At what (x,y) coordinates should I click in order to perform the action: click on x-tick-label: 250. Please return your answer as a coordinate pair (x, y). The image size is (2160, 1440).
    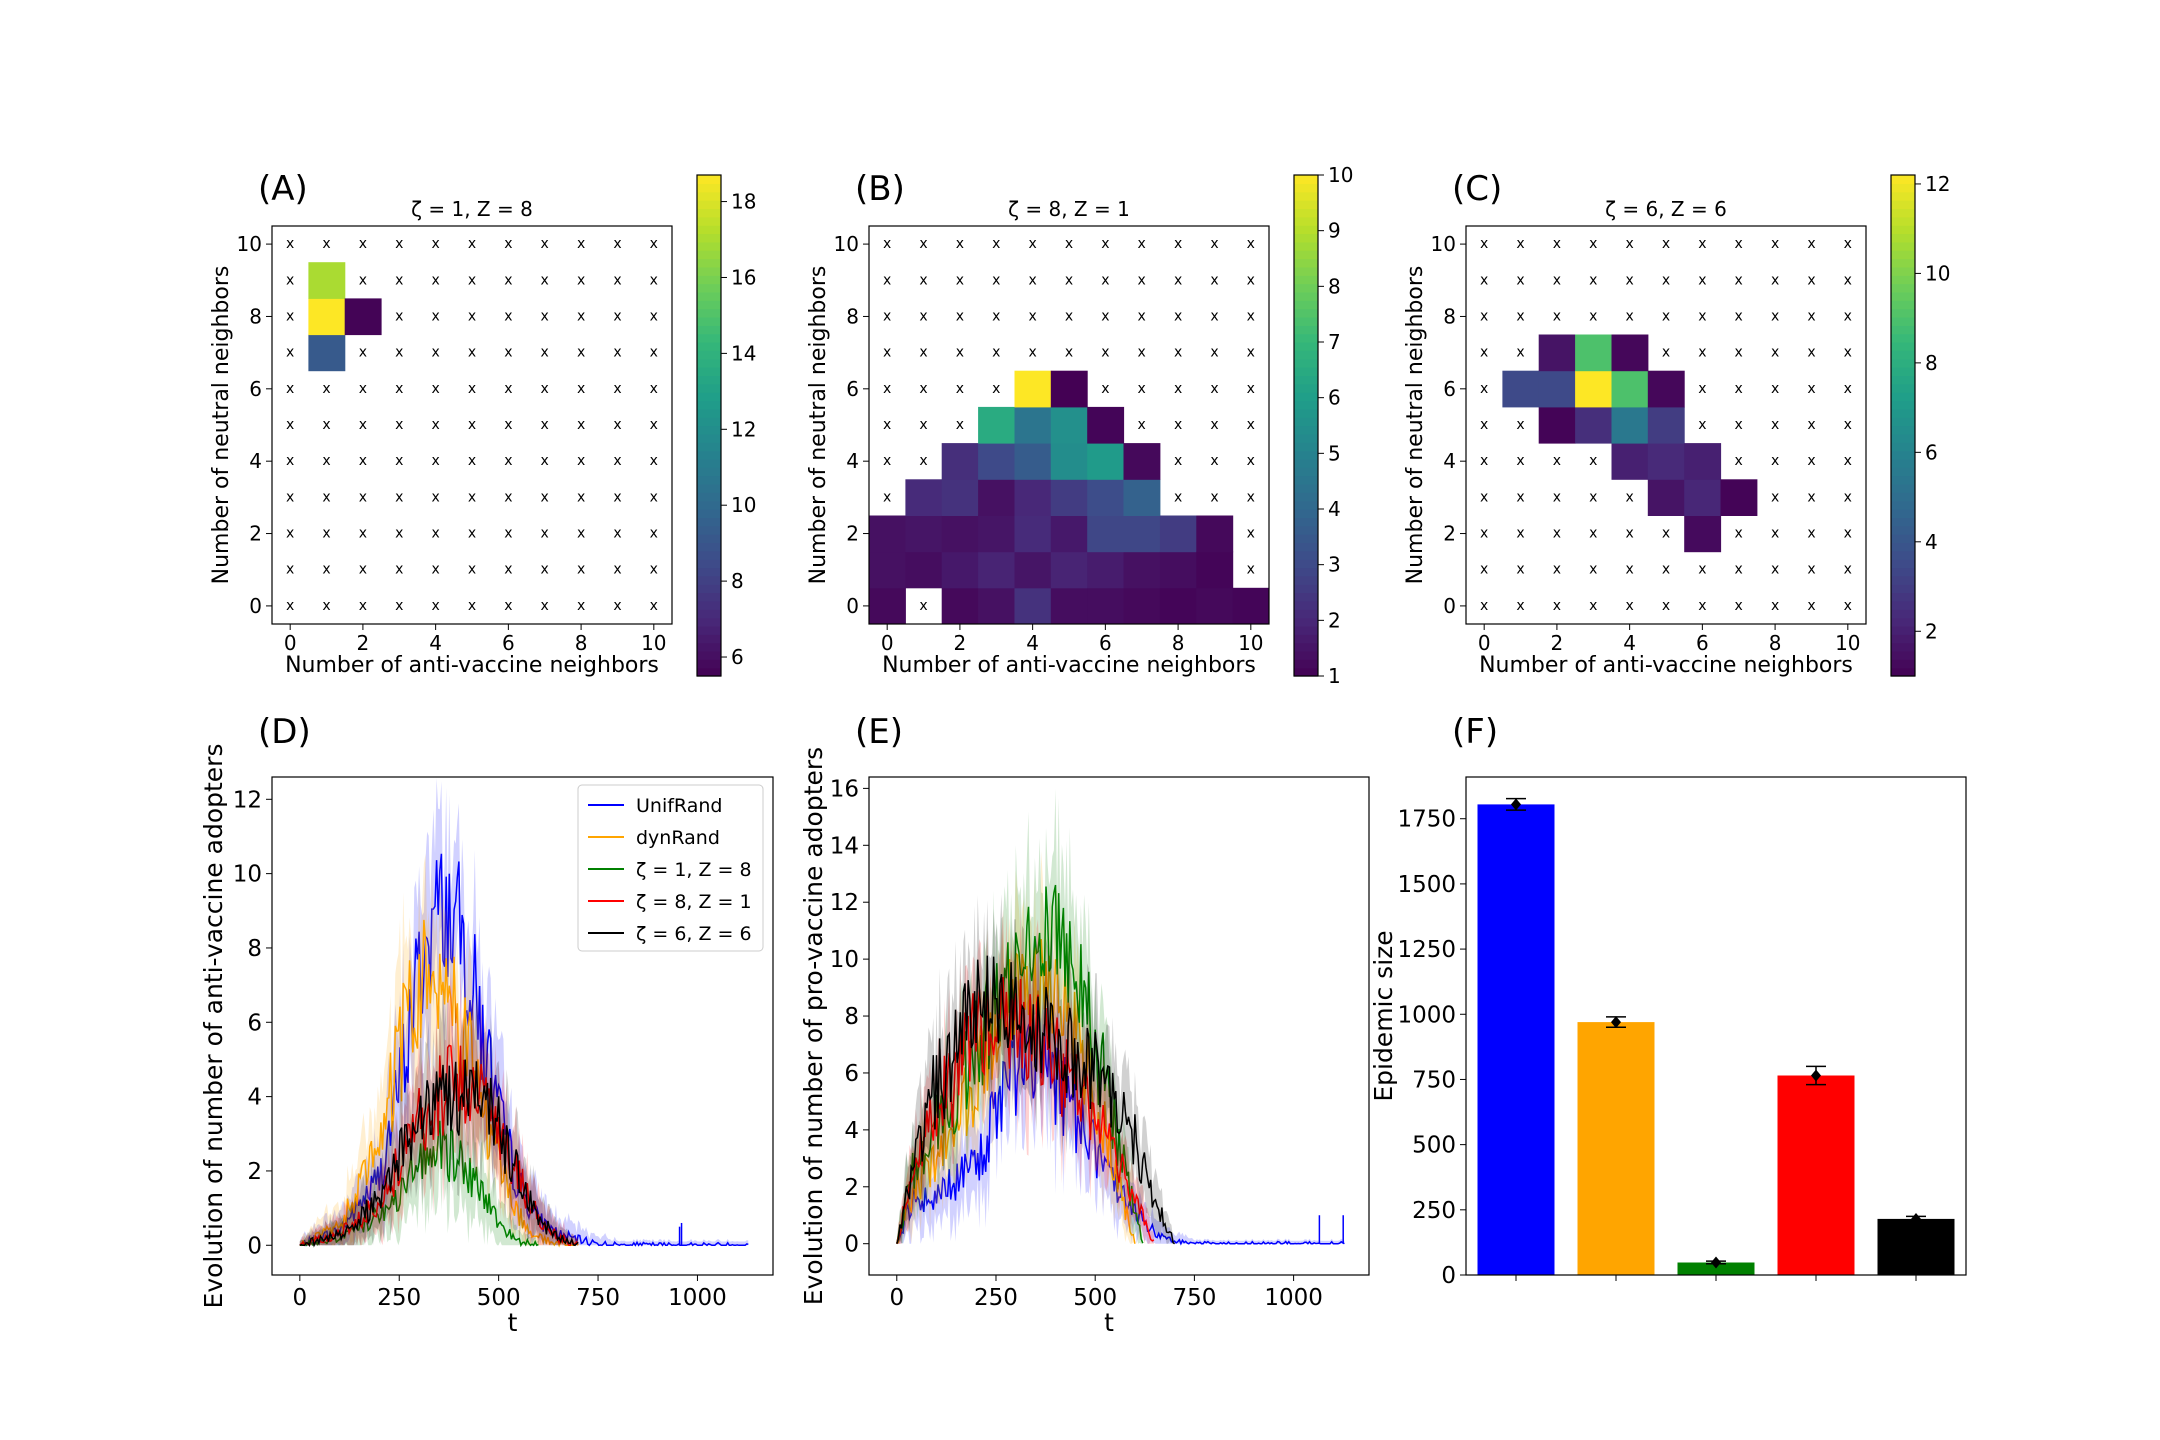
    Looking at the image, I should click on (996, 1298).